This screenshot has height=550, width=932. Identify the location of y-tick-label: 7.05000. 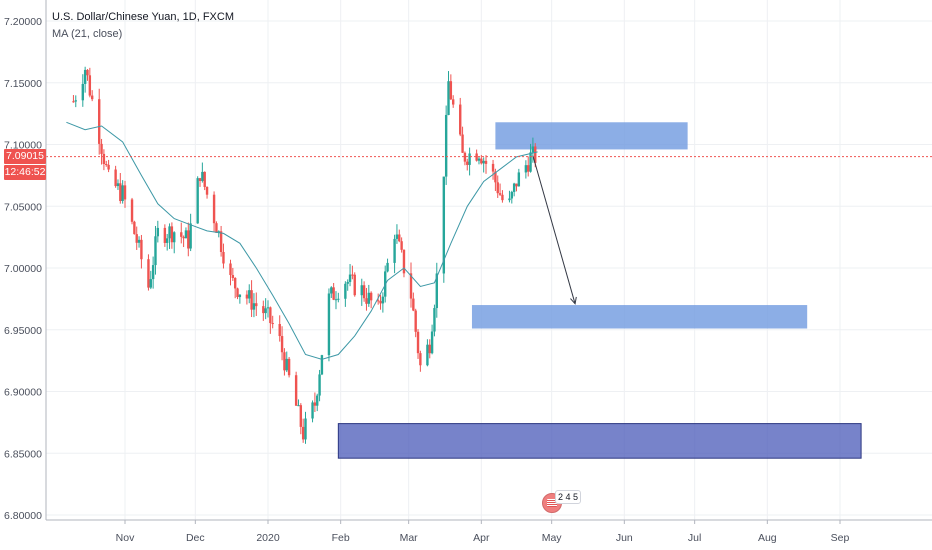
(23, 207).